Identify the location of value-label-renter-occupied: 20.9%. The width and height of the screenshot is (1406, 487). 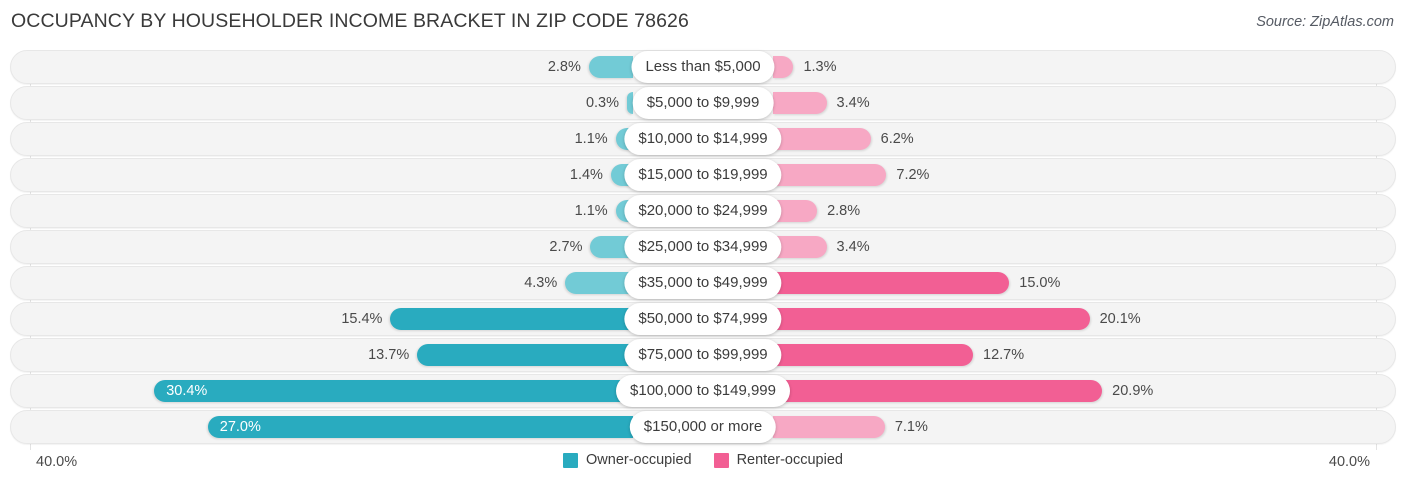
(1133, 391).